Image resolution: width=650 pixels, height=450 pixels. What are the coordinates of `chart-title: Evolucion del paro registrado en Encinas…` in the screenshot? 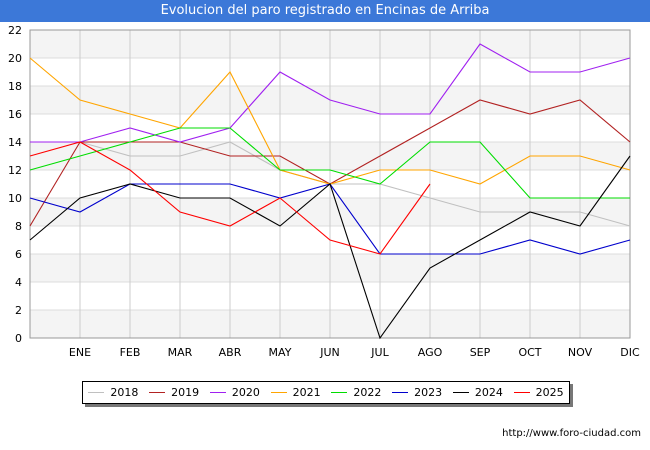 It's located at (325, 11).